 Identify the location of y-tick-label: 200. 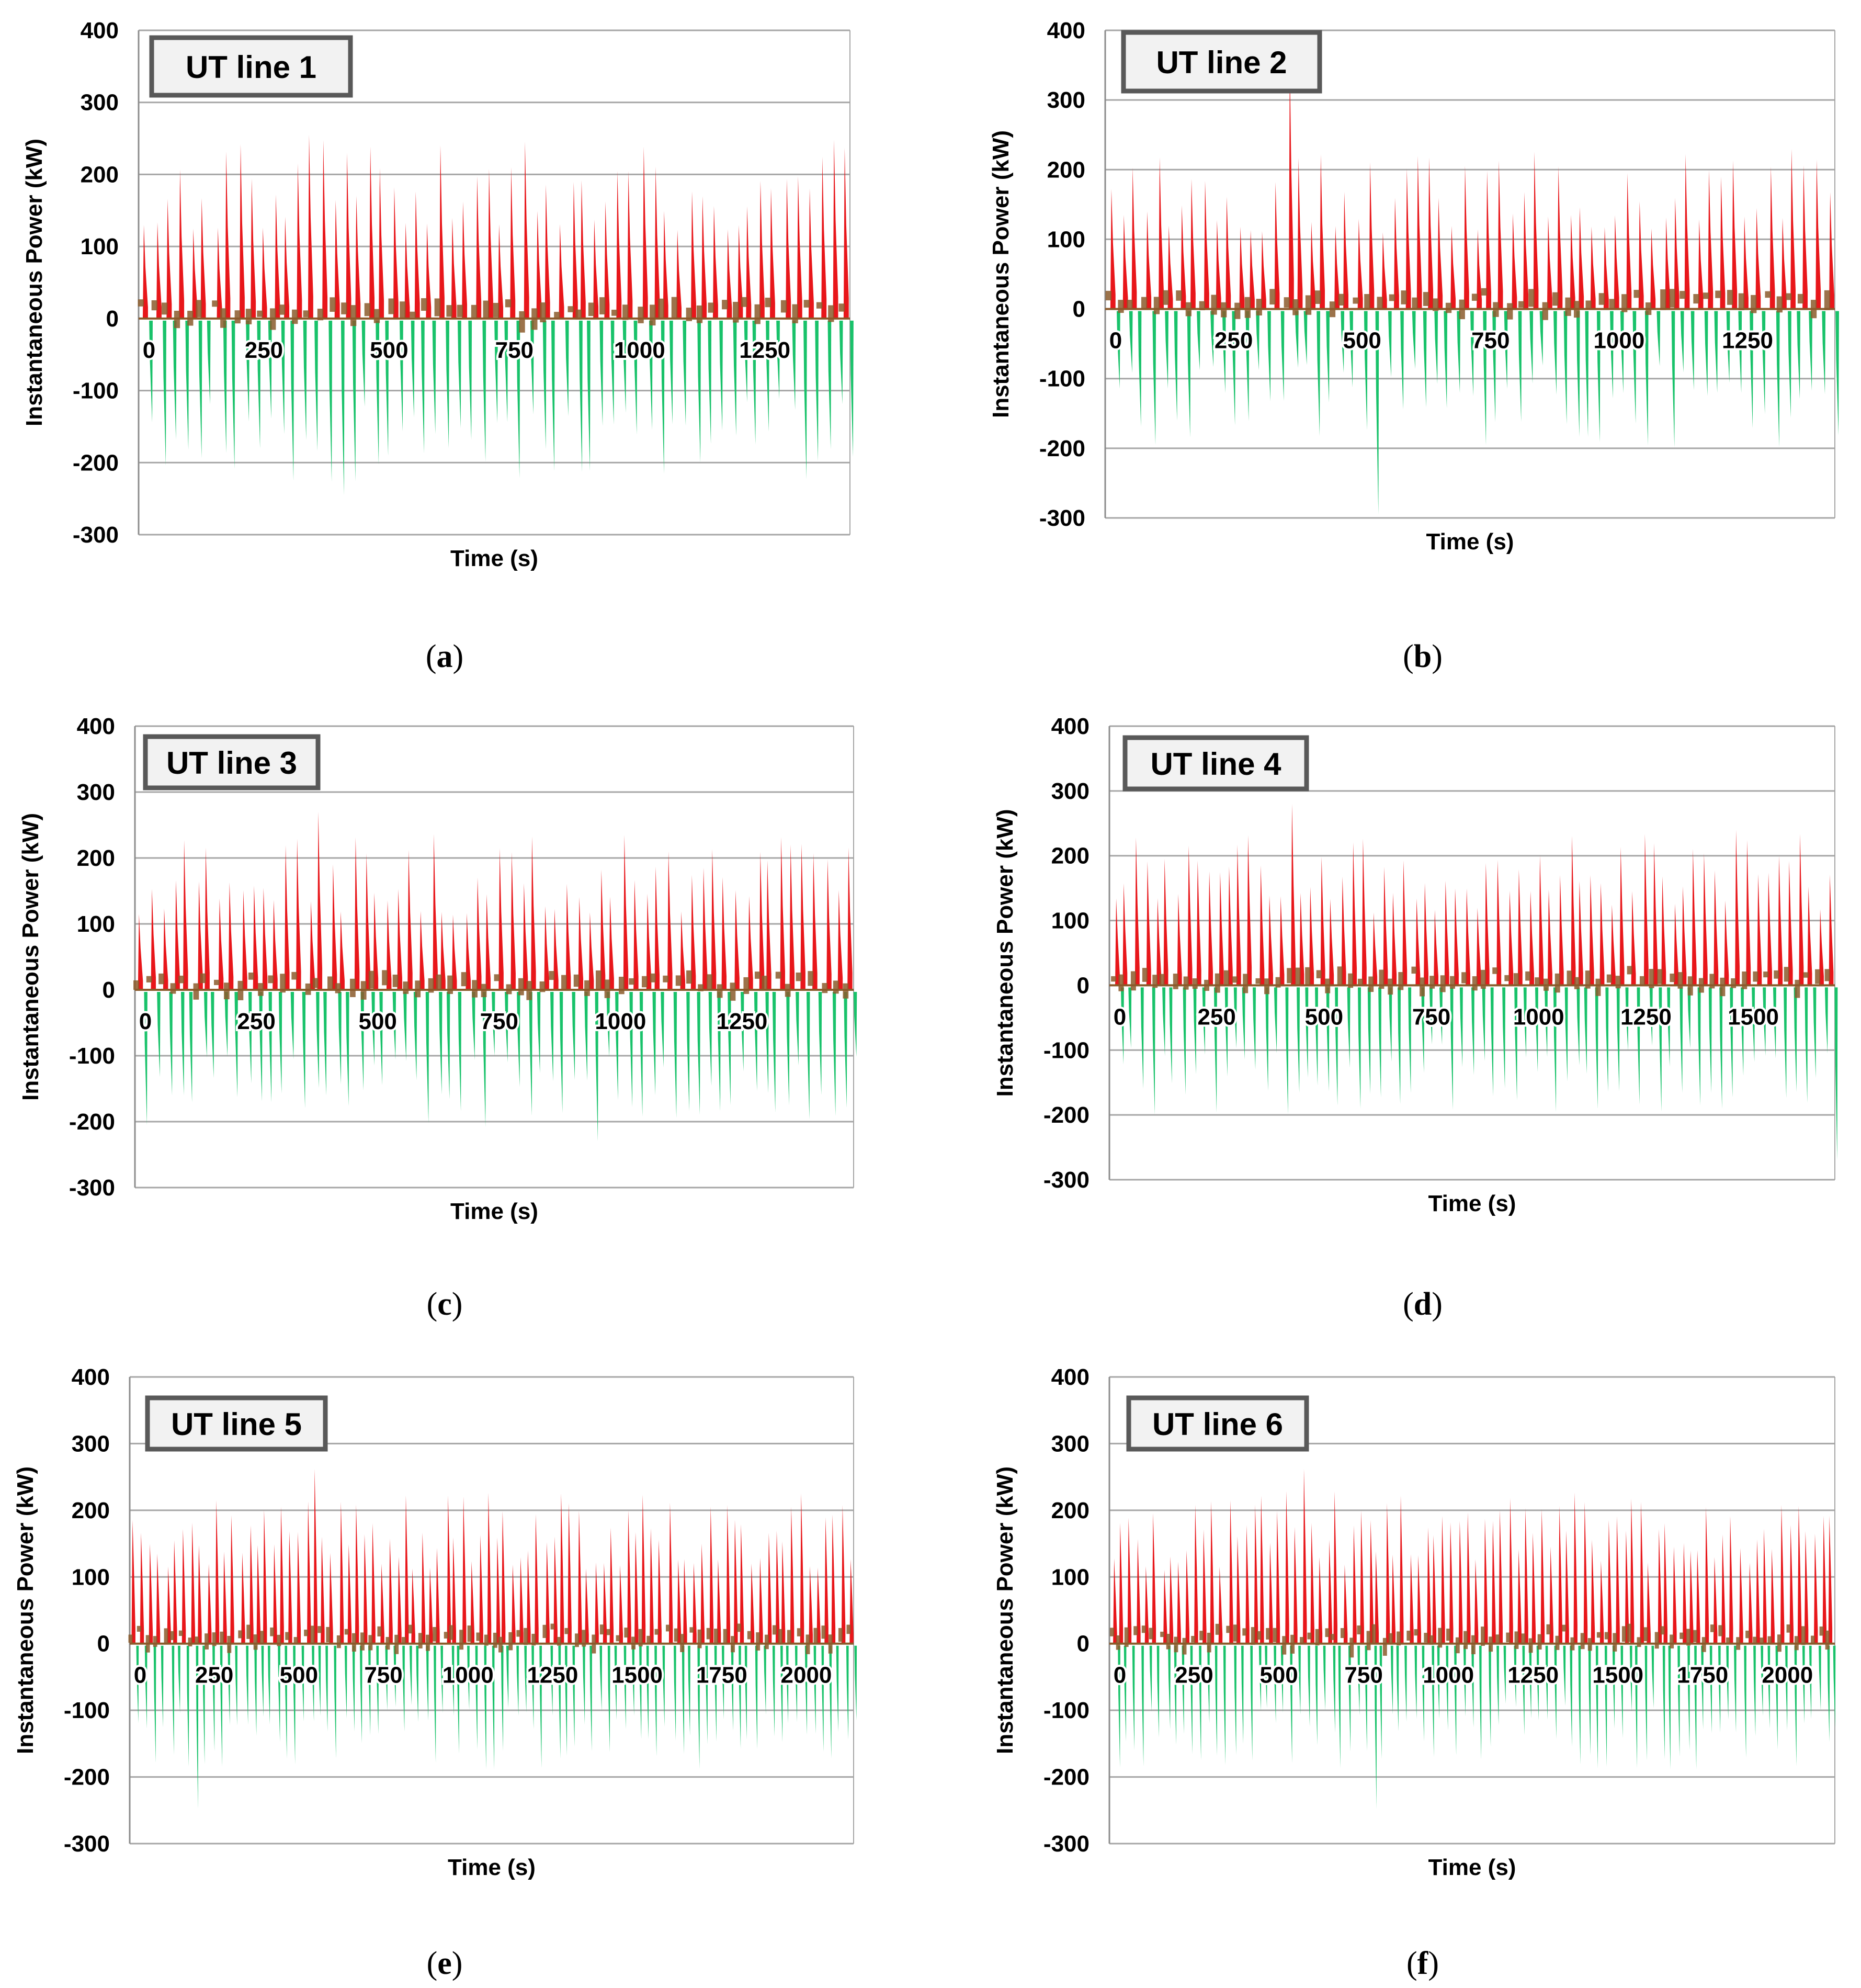
(1066, 170).